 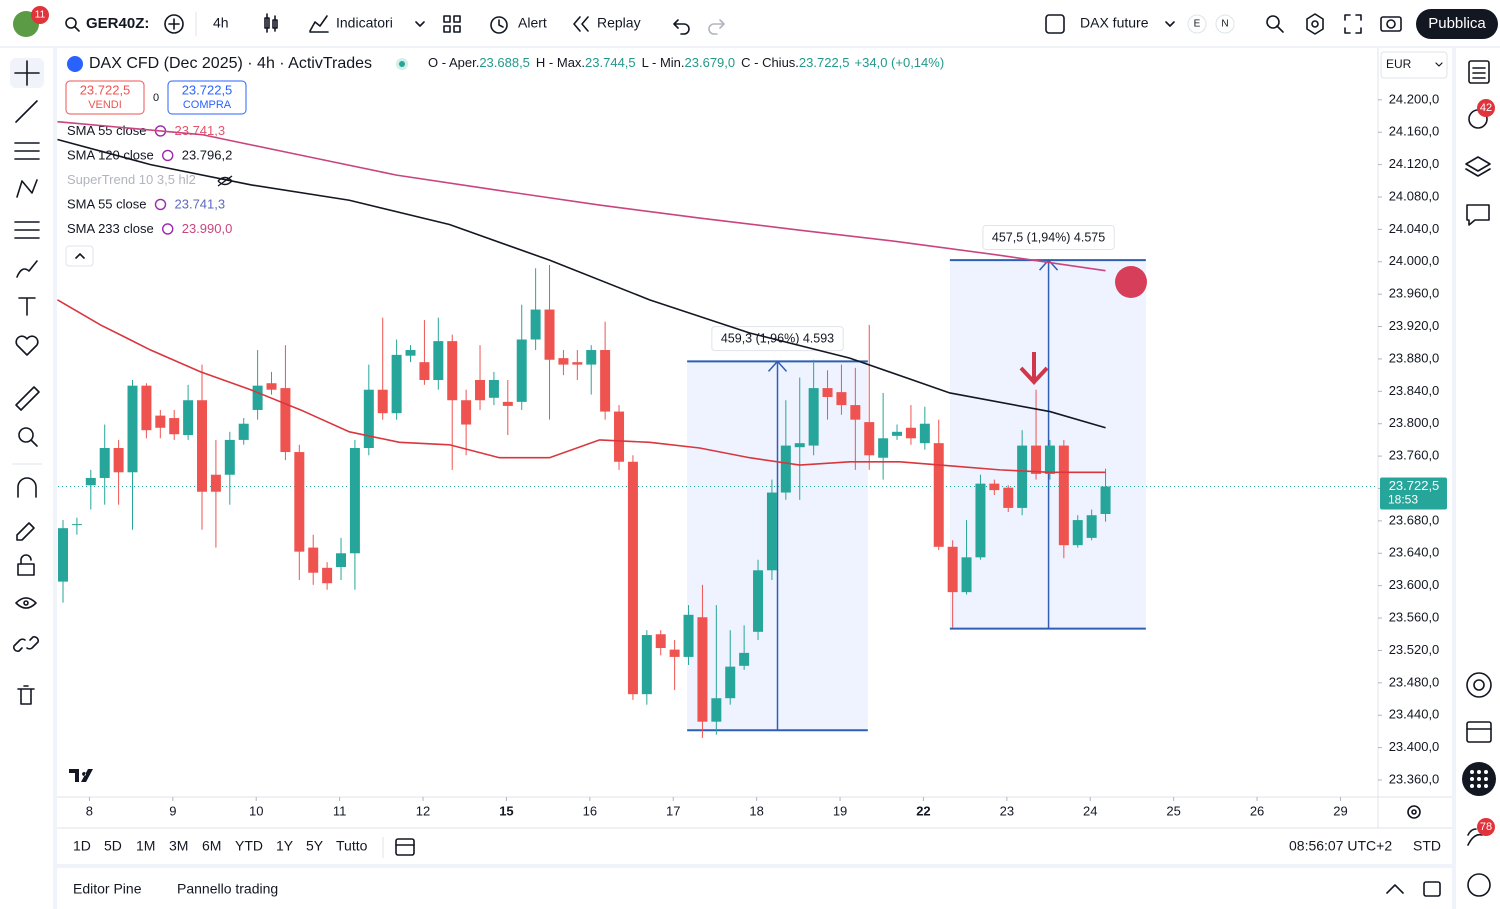 What do you see at coordinates (315, 846) in the screenshot?
I see `range-button: 5Y` at bounding box center [315, 846].